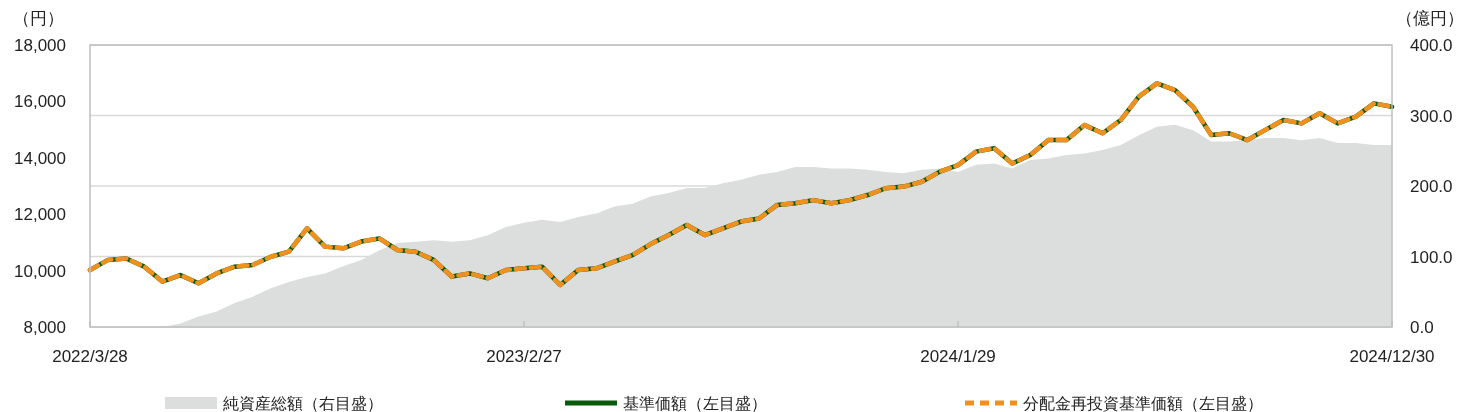  What do you see at coordinates (1392, 356) in the screenshot?
I see `x-tick-label: 2024/12/30` at bounding box center [1392, 356].